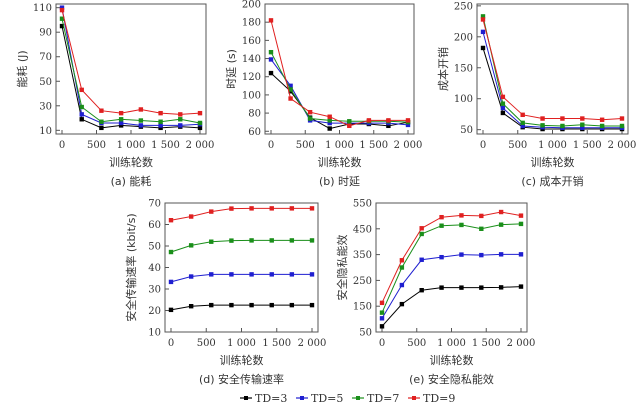 The image size is (640, 408). What do you see at coordinates (414, 398) in the screenshot?
I see `legend-swatch-marker` at bounding box center [414, 398].